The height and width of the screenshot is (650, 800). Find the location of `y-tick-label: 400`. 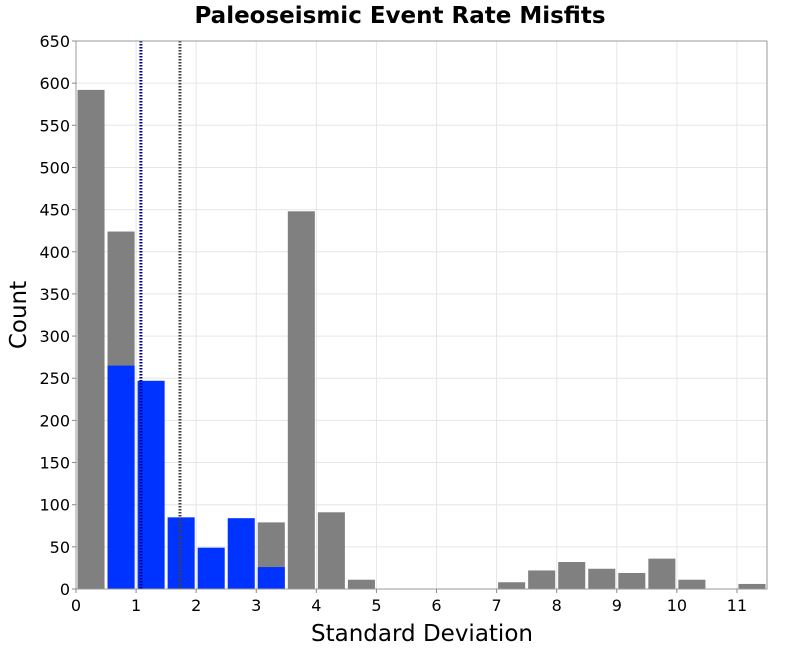

y-tick-label: 400 is located at coordinates (54, 252).